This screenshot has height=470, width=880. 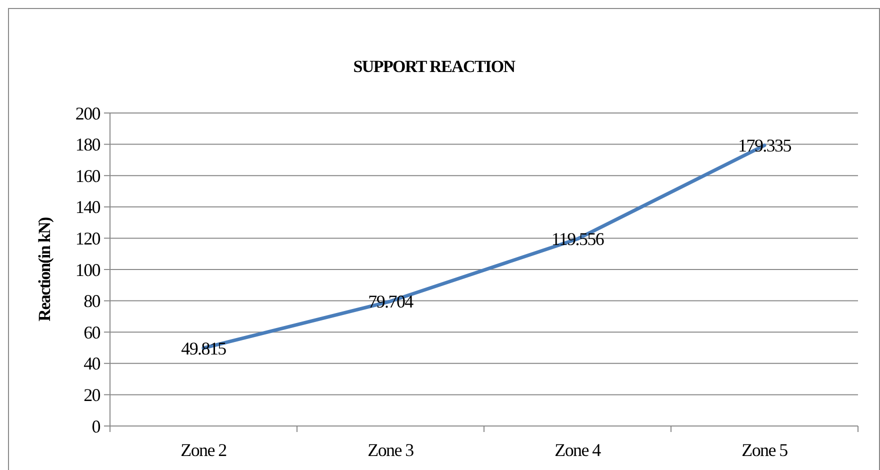 I want to click on y-tick-label: 40, so click(x=92, y=364).